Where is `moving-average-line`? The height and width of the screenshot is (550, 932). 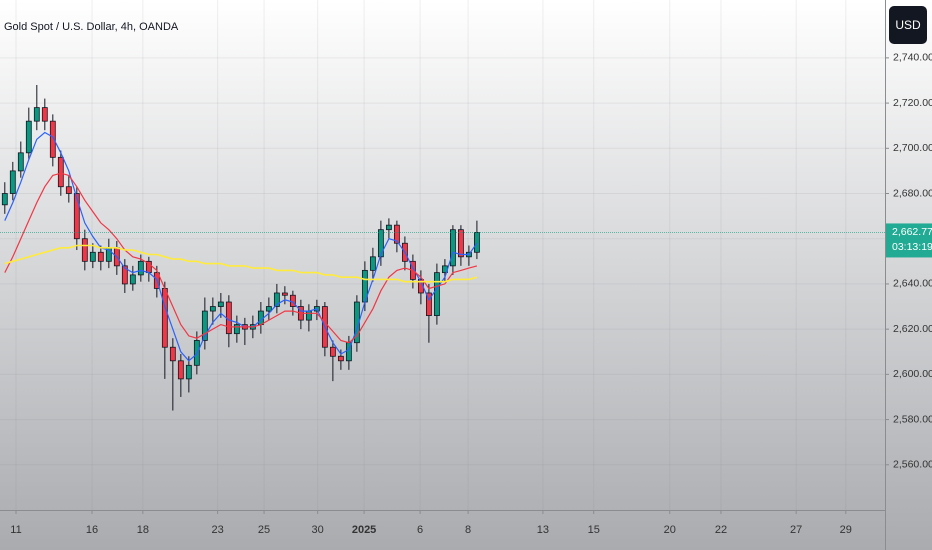 moving-average-line is located at coordinates (241, 263).